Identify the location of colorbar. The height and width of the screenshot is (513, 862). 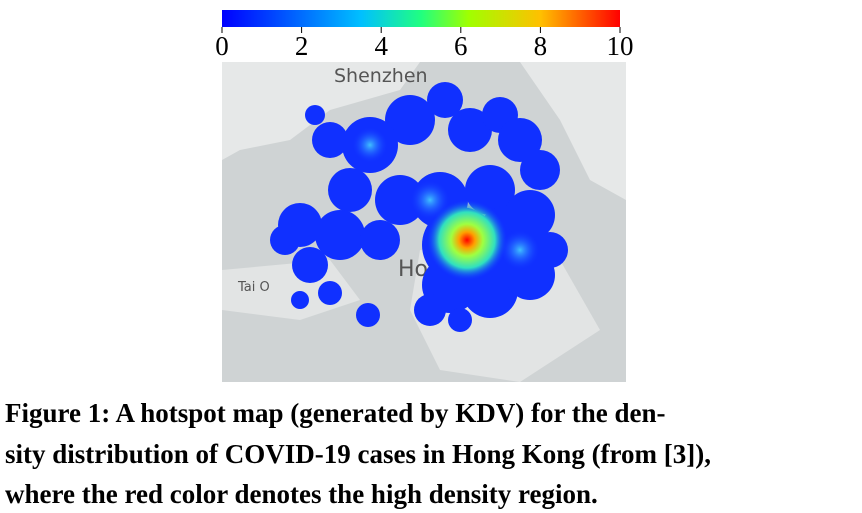
(421, 18).